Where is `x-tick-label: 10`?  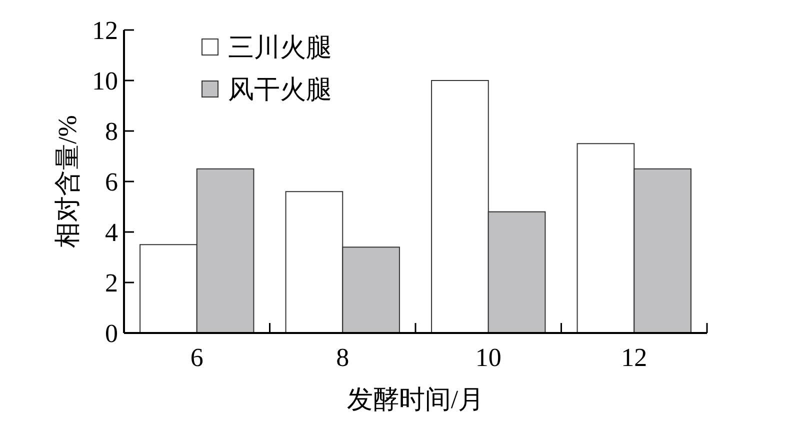 x-tick-label: 10 is located at coordinates (488, 357).